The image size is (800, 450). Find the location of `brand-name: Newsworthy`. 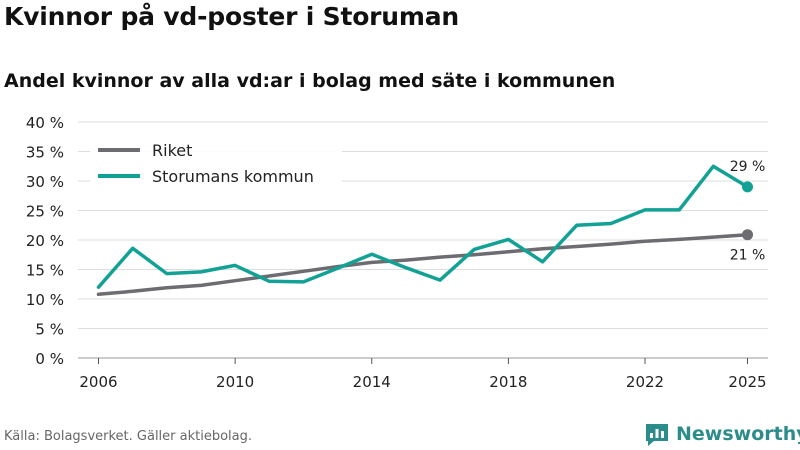

brand-name: Newsworthy is located at coordinates (738, 434).